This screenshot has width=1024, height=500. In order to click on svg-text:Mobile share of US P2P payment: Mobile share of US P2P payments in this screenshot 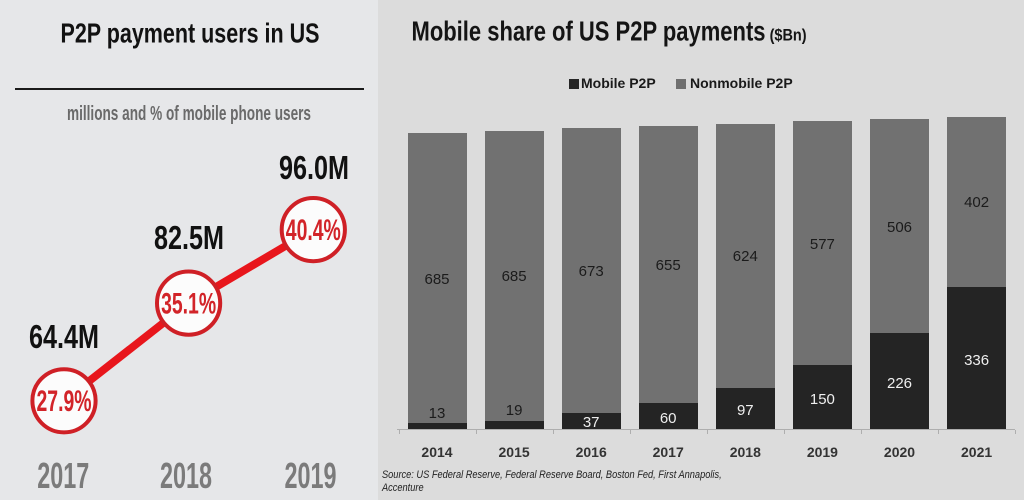, I will do `click(589, 31)`.